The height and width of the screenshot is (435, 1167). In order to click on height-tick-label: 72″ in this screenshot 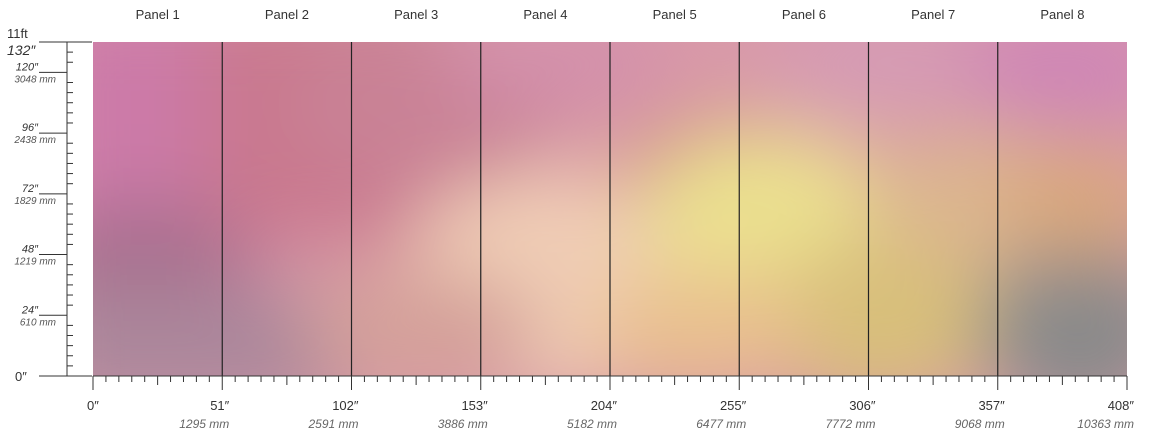, I will do `click(30, 189)`.